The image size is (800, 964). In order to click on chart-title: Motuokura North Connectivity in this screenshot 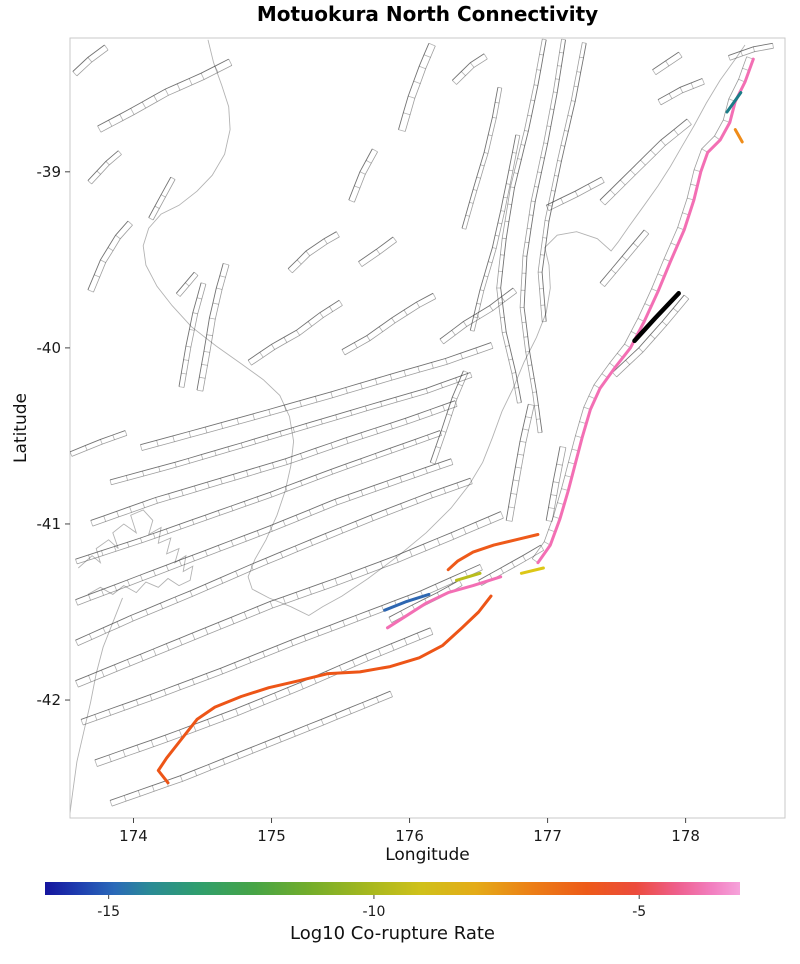, I will do `click(427, 14)`.